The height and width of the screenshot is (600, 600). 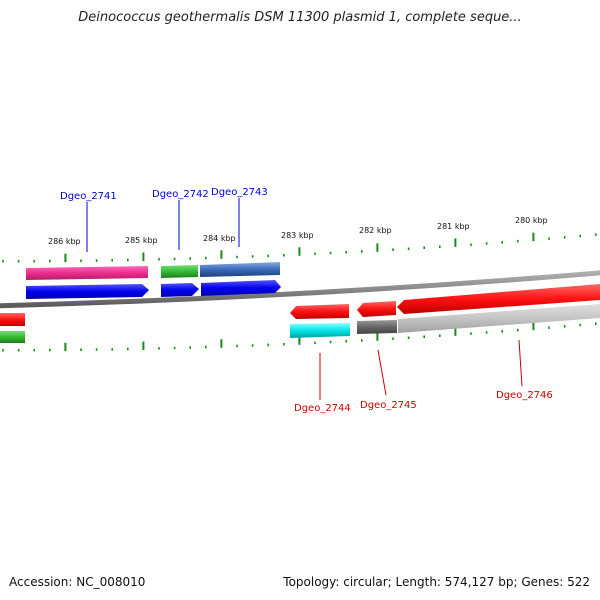 I want to click on scale-label-285: 285 kbp, so click(x=141, y=240).